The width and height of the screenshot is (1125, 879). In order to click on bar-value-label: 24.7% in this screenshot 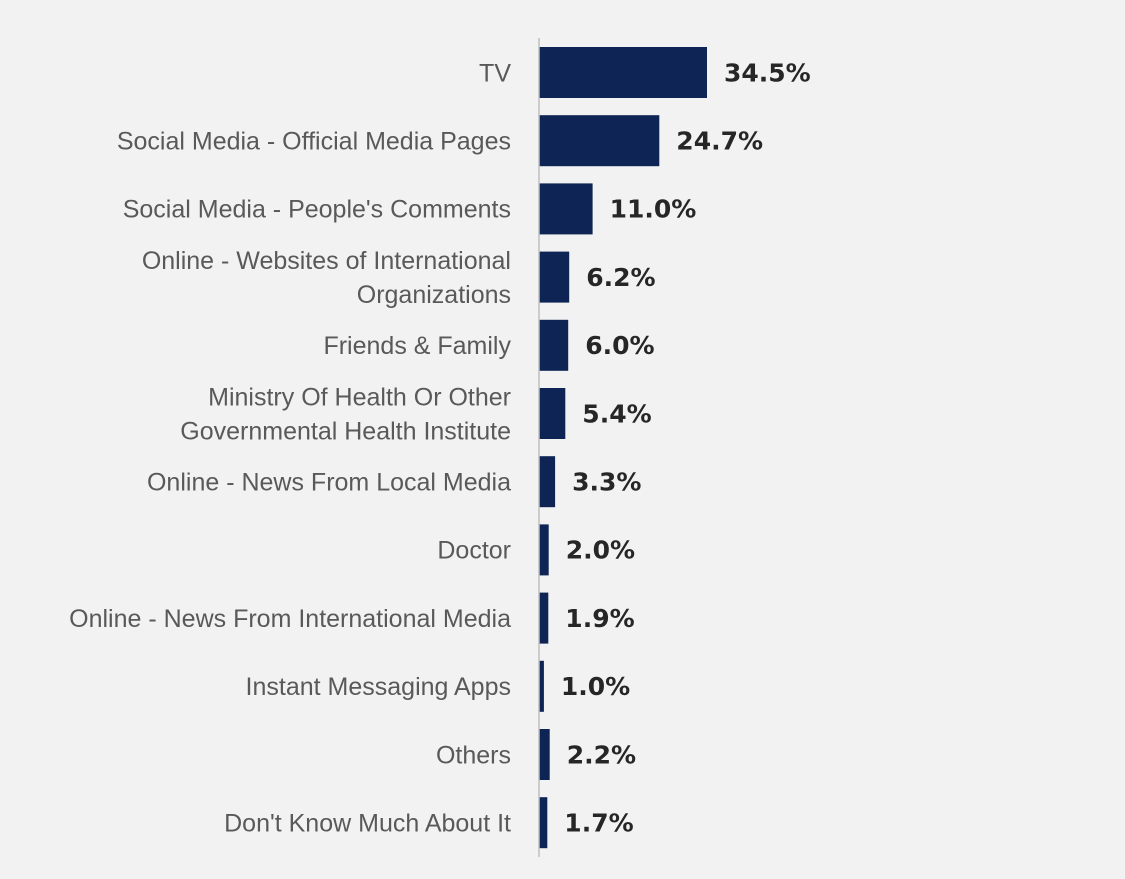, I will do `click(719, 140)`.